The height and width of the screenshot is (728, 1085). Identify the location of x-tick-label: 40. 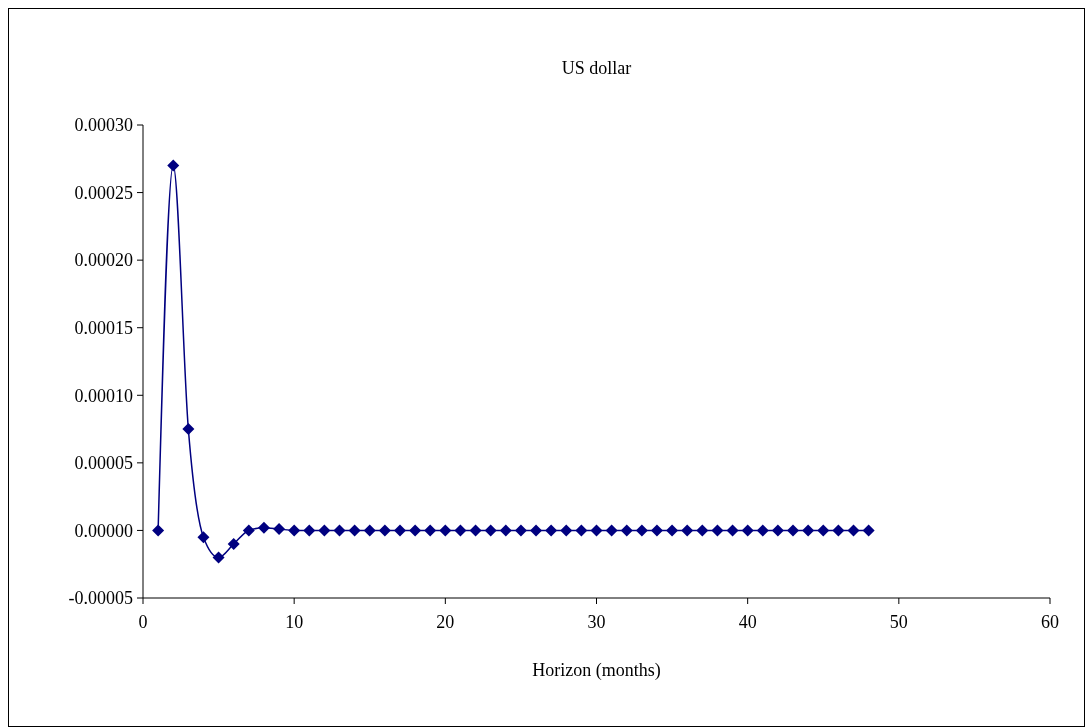
(747, 622).